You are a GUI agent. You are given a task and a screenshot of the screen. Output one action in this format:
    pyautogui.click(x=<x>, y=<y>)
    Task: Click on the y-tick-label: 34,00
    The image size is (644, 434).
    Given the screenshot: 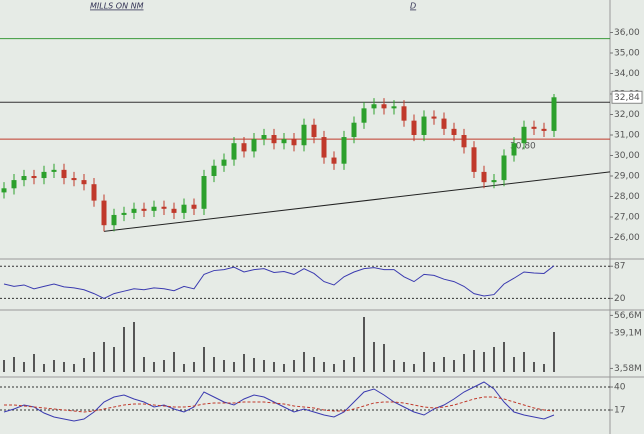 What is the action you would take?
    pyautogui.click(x=627, y=74)
    